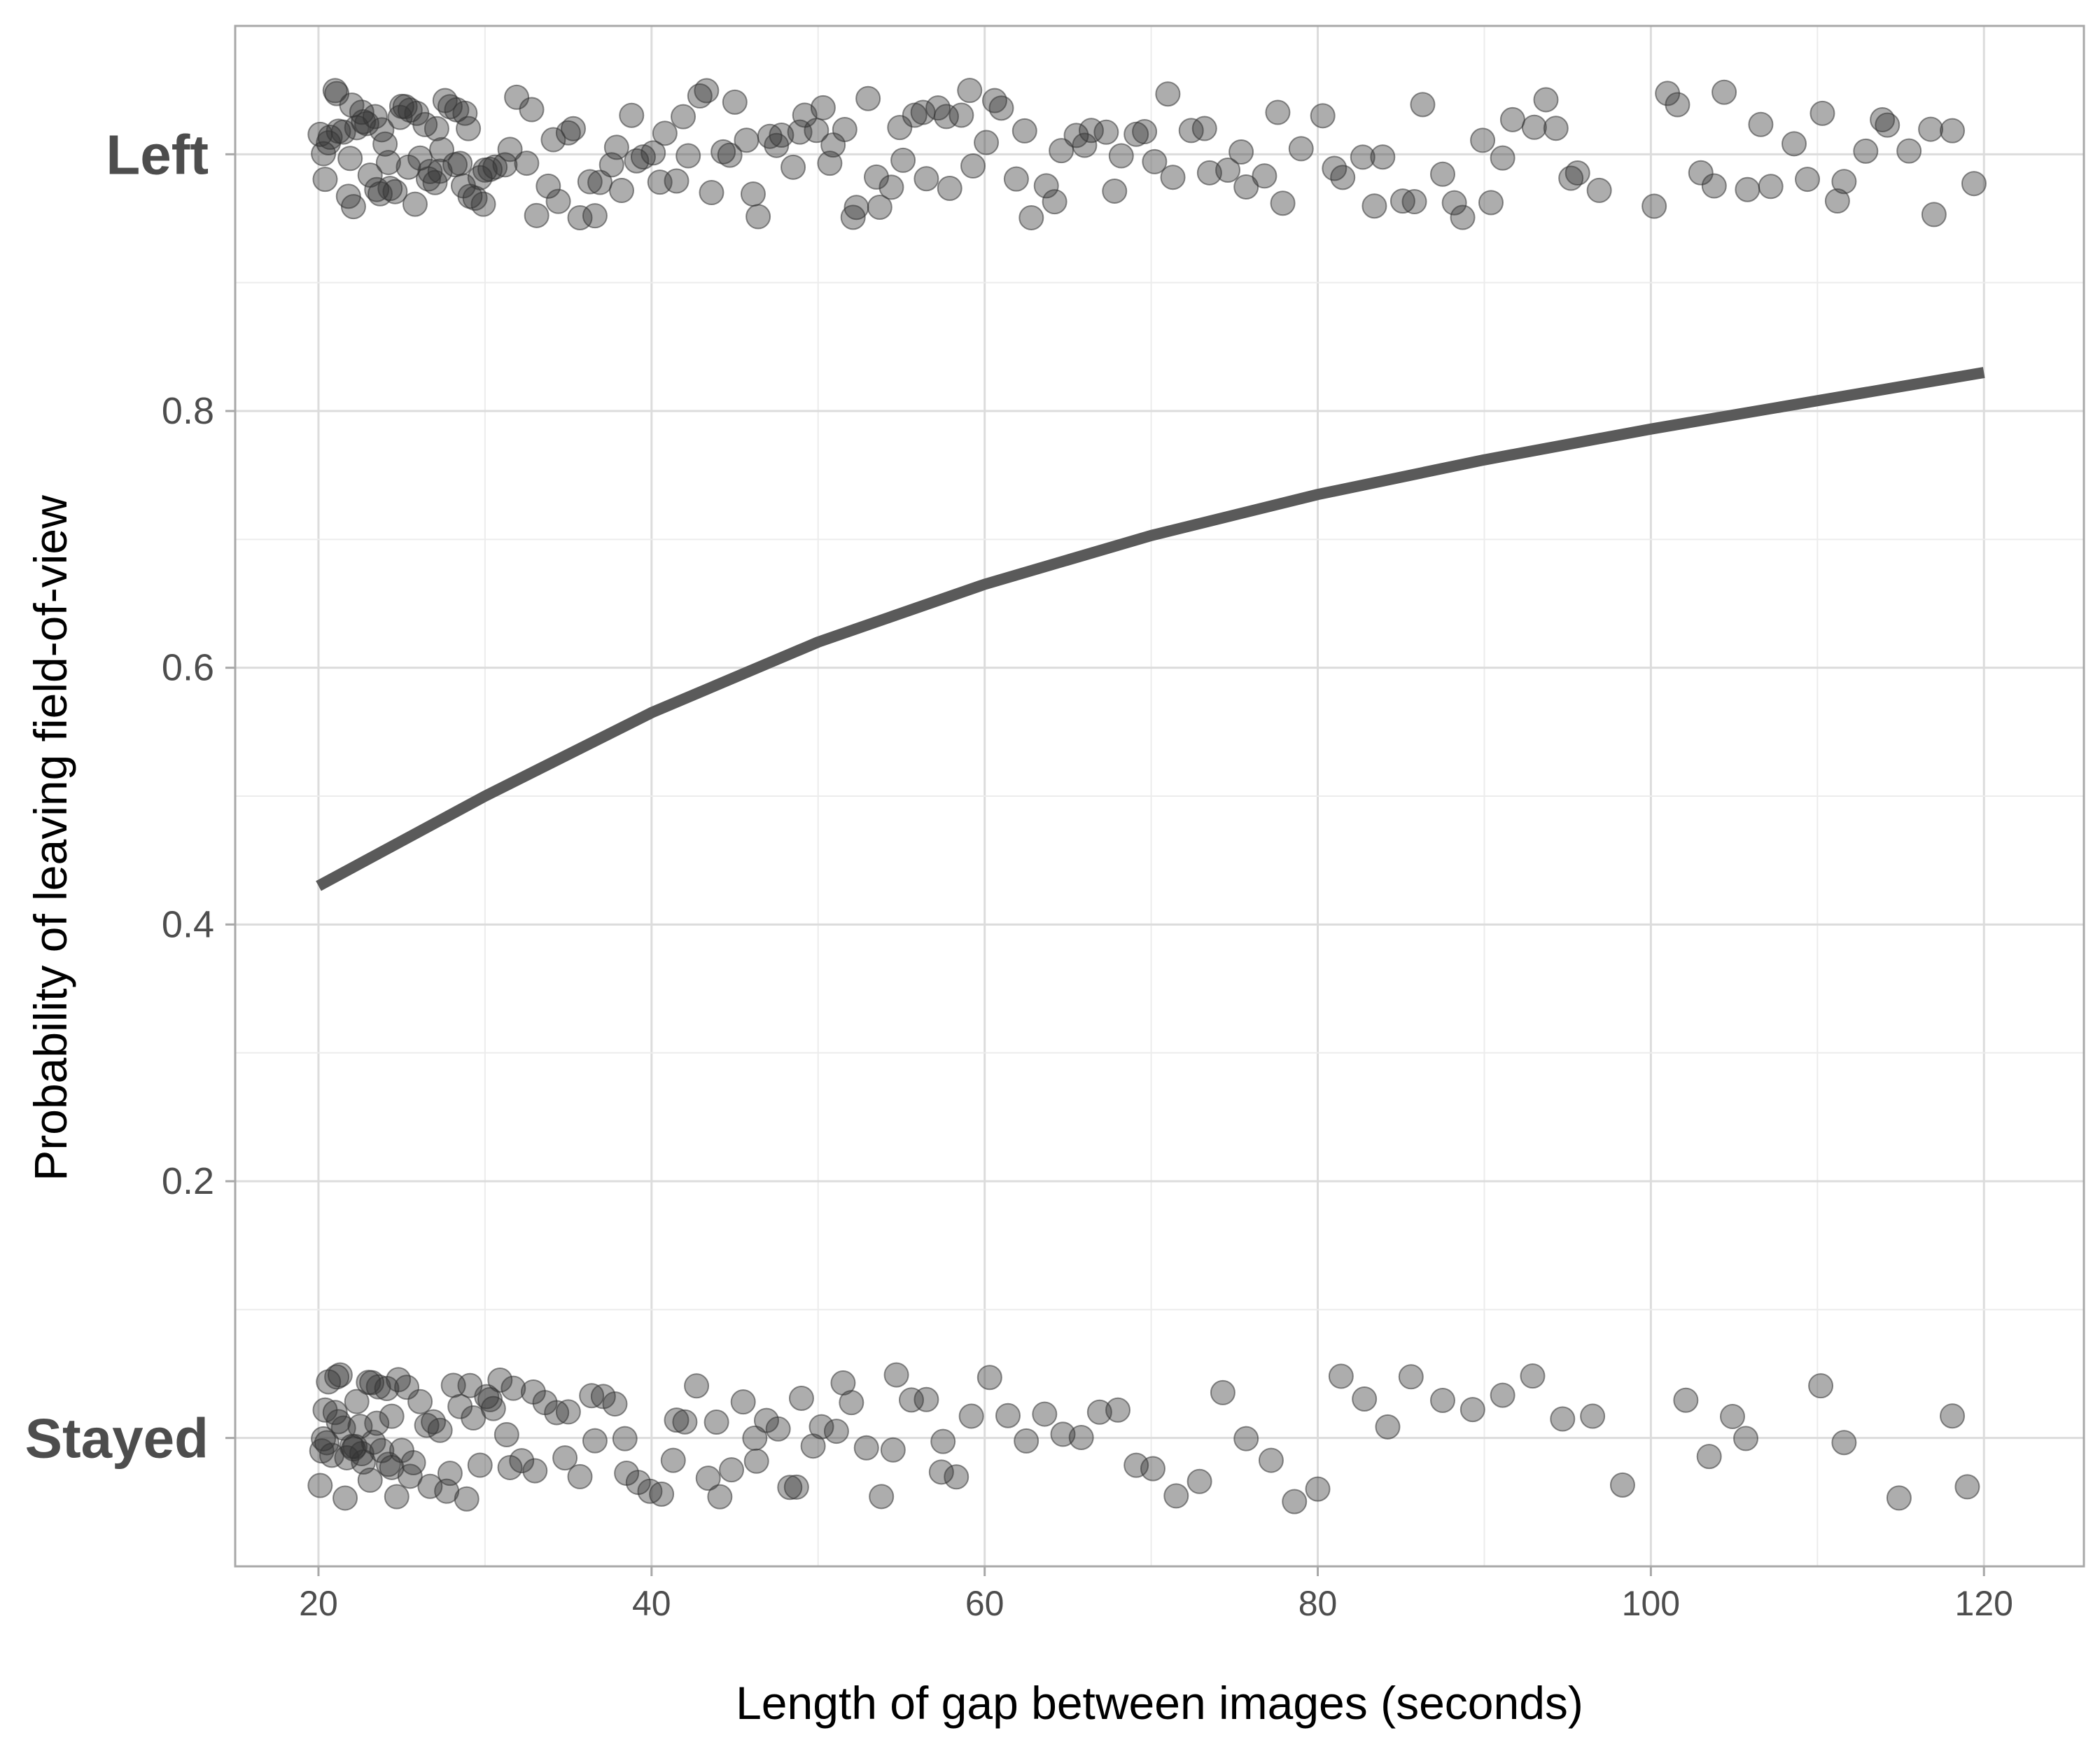 This screenshot has width=2100, height=1754. Describe the element at coordinates (318, 1603) in the screenshot. I see `x-tick-label: 20` at that location.